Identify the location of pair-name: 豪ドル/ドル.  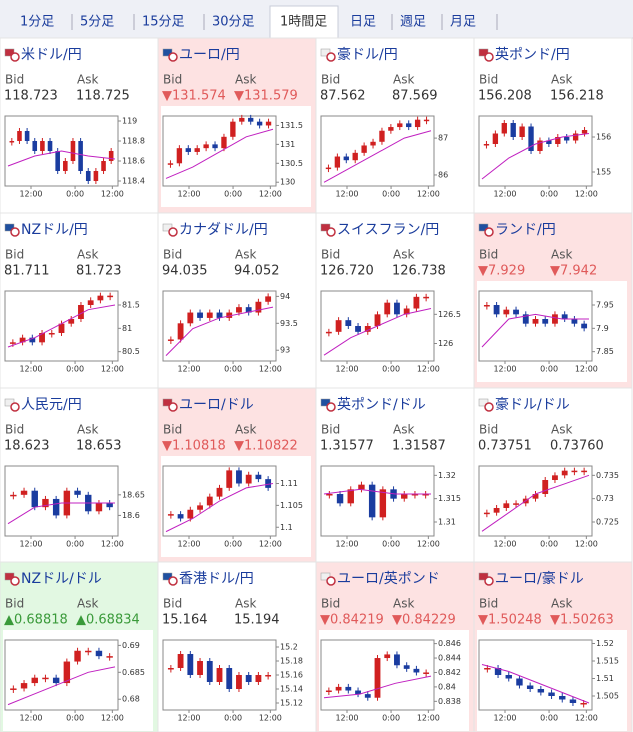
(532, 405).